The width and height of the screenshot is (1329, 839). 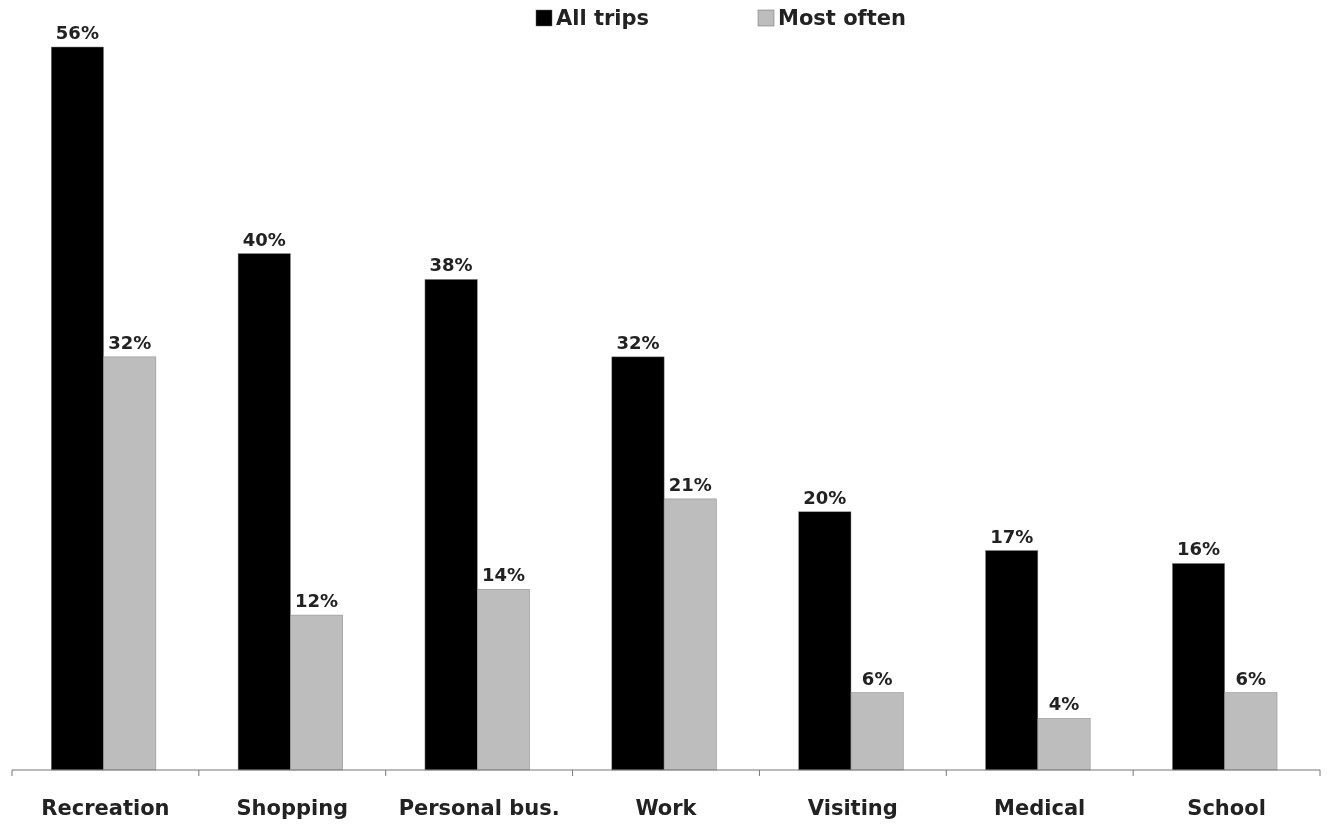 I want to click on data-label: 21%, so click(x=690, y=484).